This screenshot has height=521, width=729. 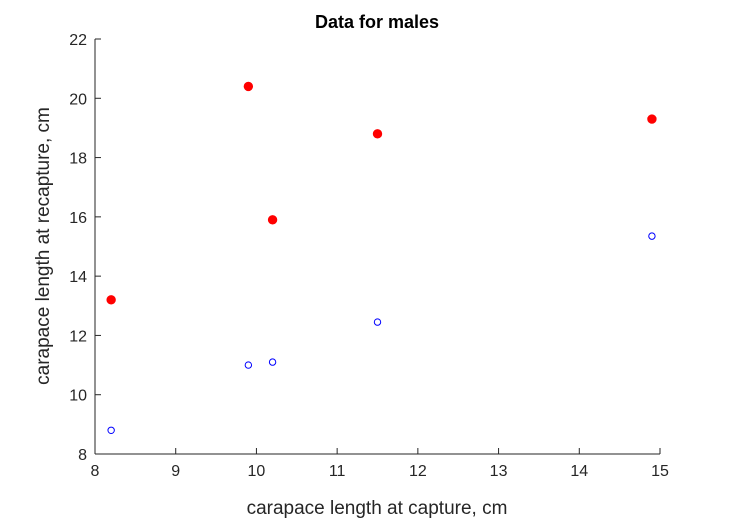 I want to click on chart-title: Data for males, so click(x=377, y=22).